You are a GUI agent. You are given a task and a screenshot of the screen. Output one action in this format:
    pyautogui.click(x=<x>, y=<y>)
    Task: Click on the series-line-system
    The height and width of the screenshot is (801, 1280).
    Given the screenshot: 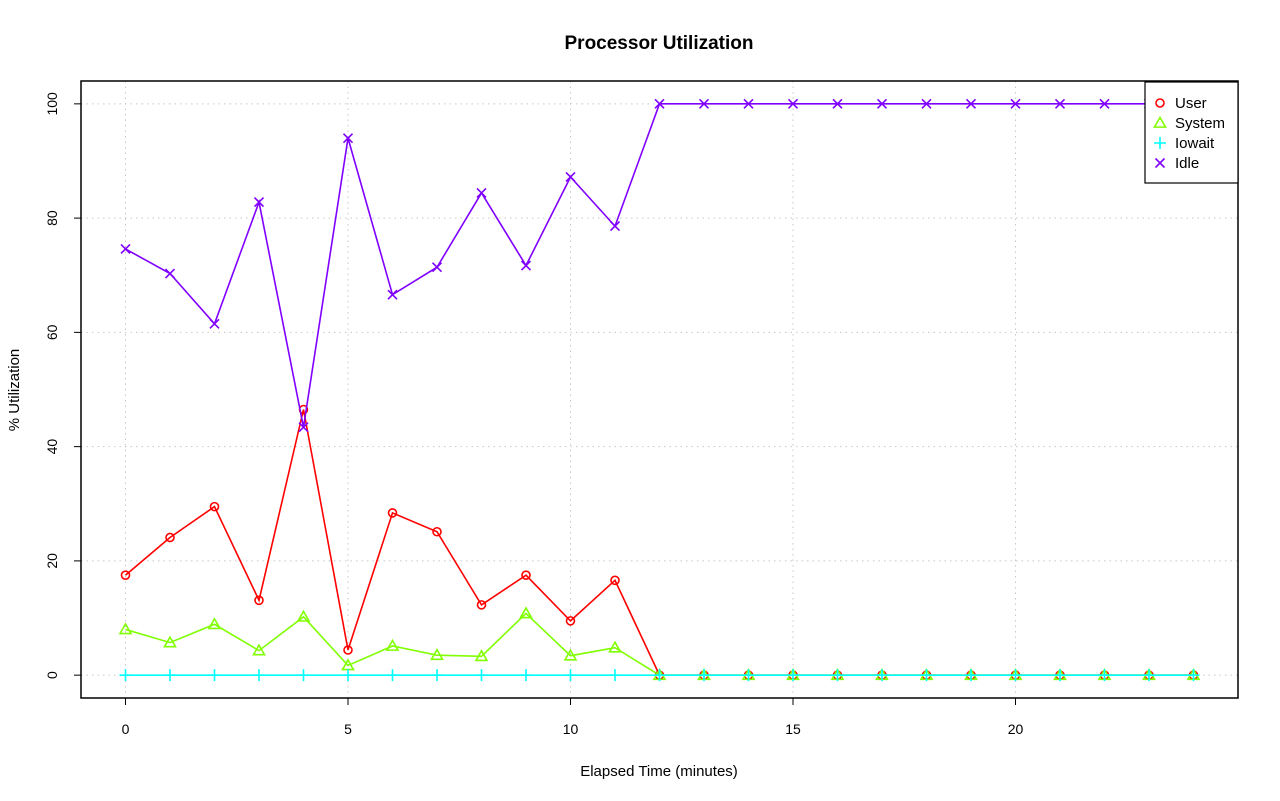 What is the action you would take?
    pyautogui.click(x=659, y=644)
    